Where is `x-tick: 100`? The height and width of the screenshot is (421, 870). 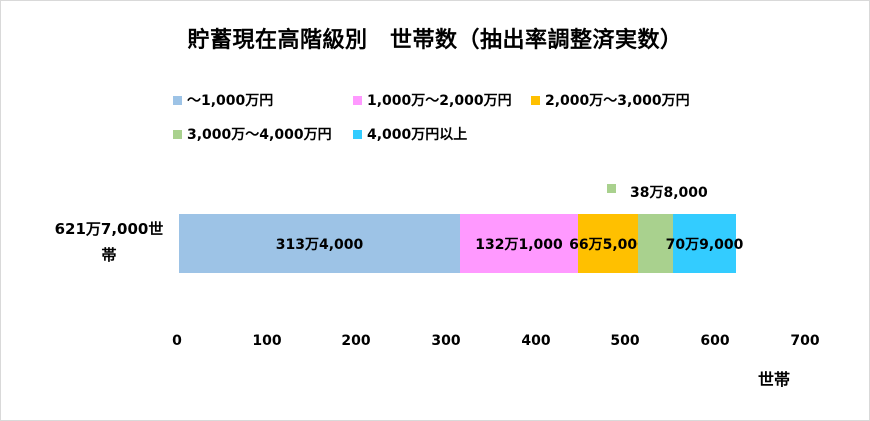 x-tick: 100 is located at coordinates (267, 341).